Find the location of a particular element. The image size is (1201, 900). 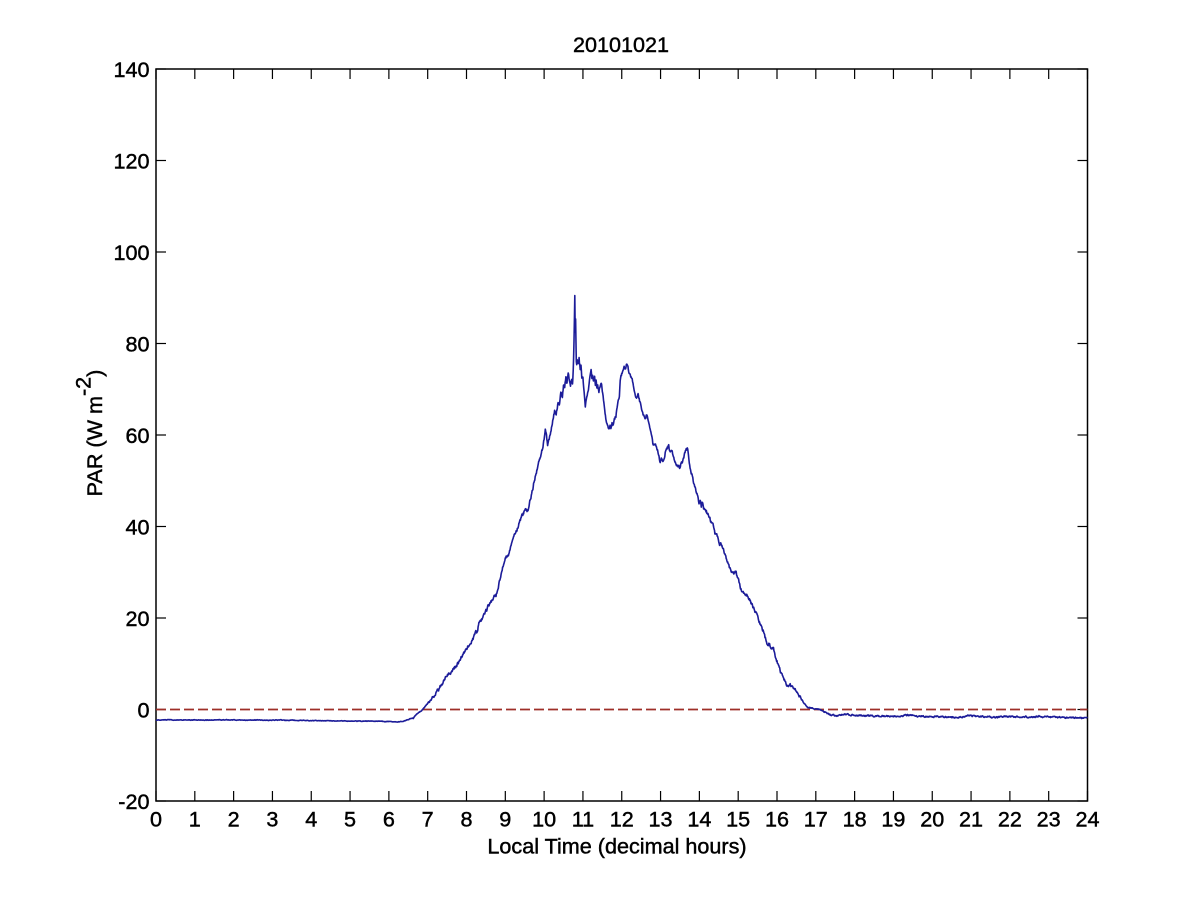

svg-text: 8 is located at coordinates (466, 819).